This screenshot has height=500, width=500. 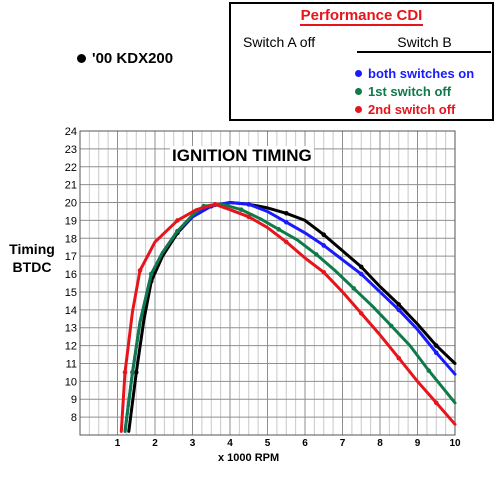 I want to click on x-tick-label: 8, so click(x=380, y=443).